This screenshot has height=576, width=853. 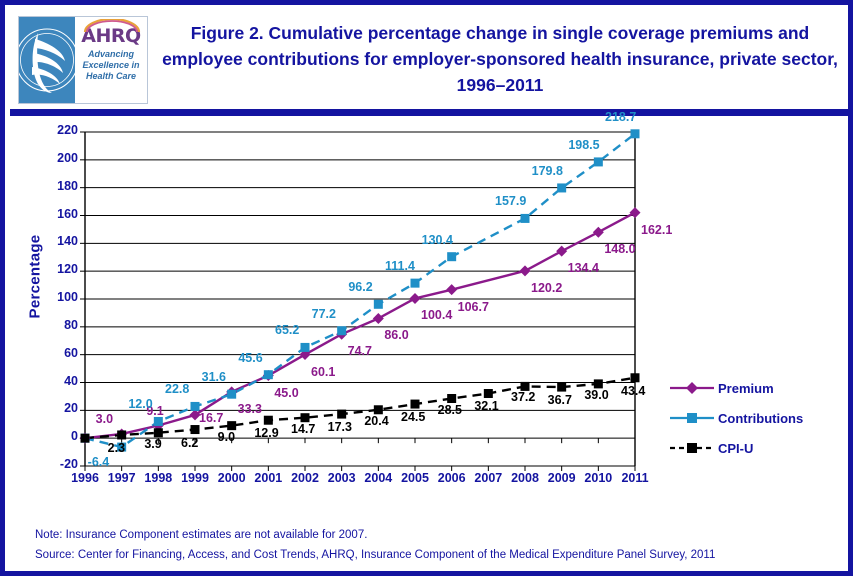 I want to click on ahrq-tagline-line2: Excellence in, so click(x=111, y=65).